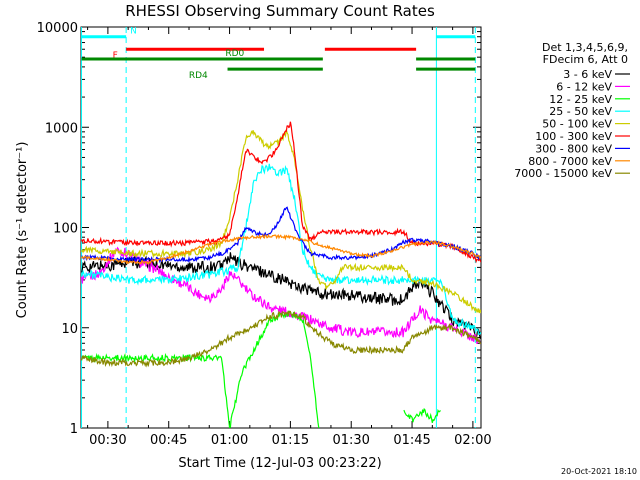 The width and height of the screenshot is (640, 480). What do you see at coordinates (585, 47) in the screenshot?
I see `legend-title-0: Det 1,3,4,5,6,9,` at bounding box center [585, 47].